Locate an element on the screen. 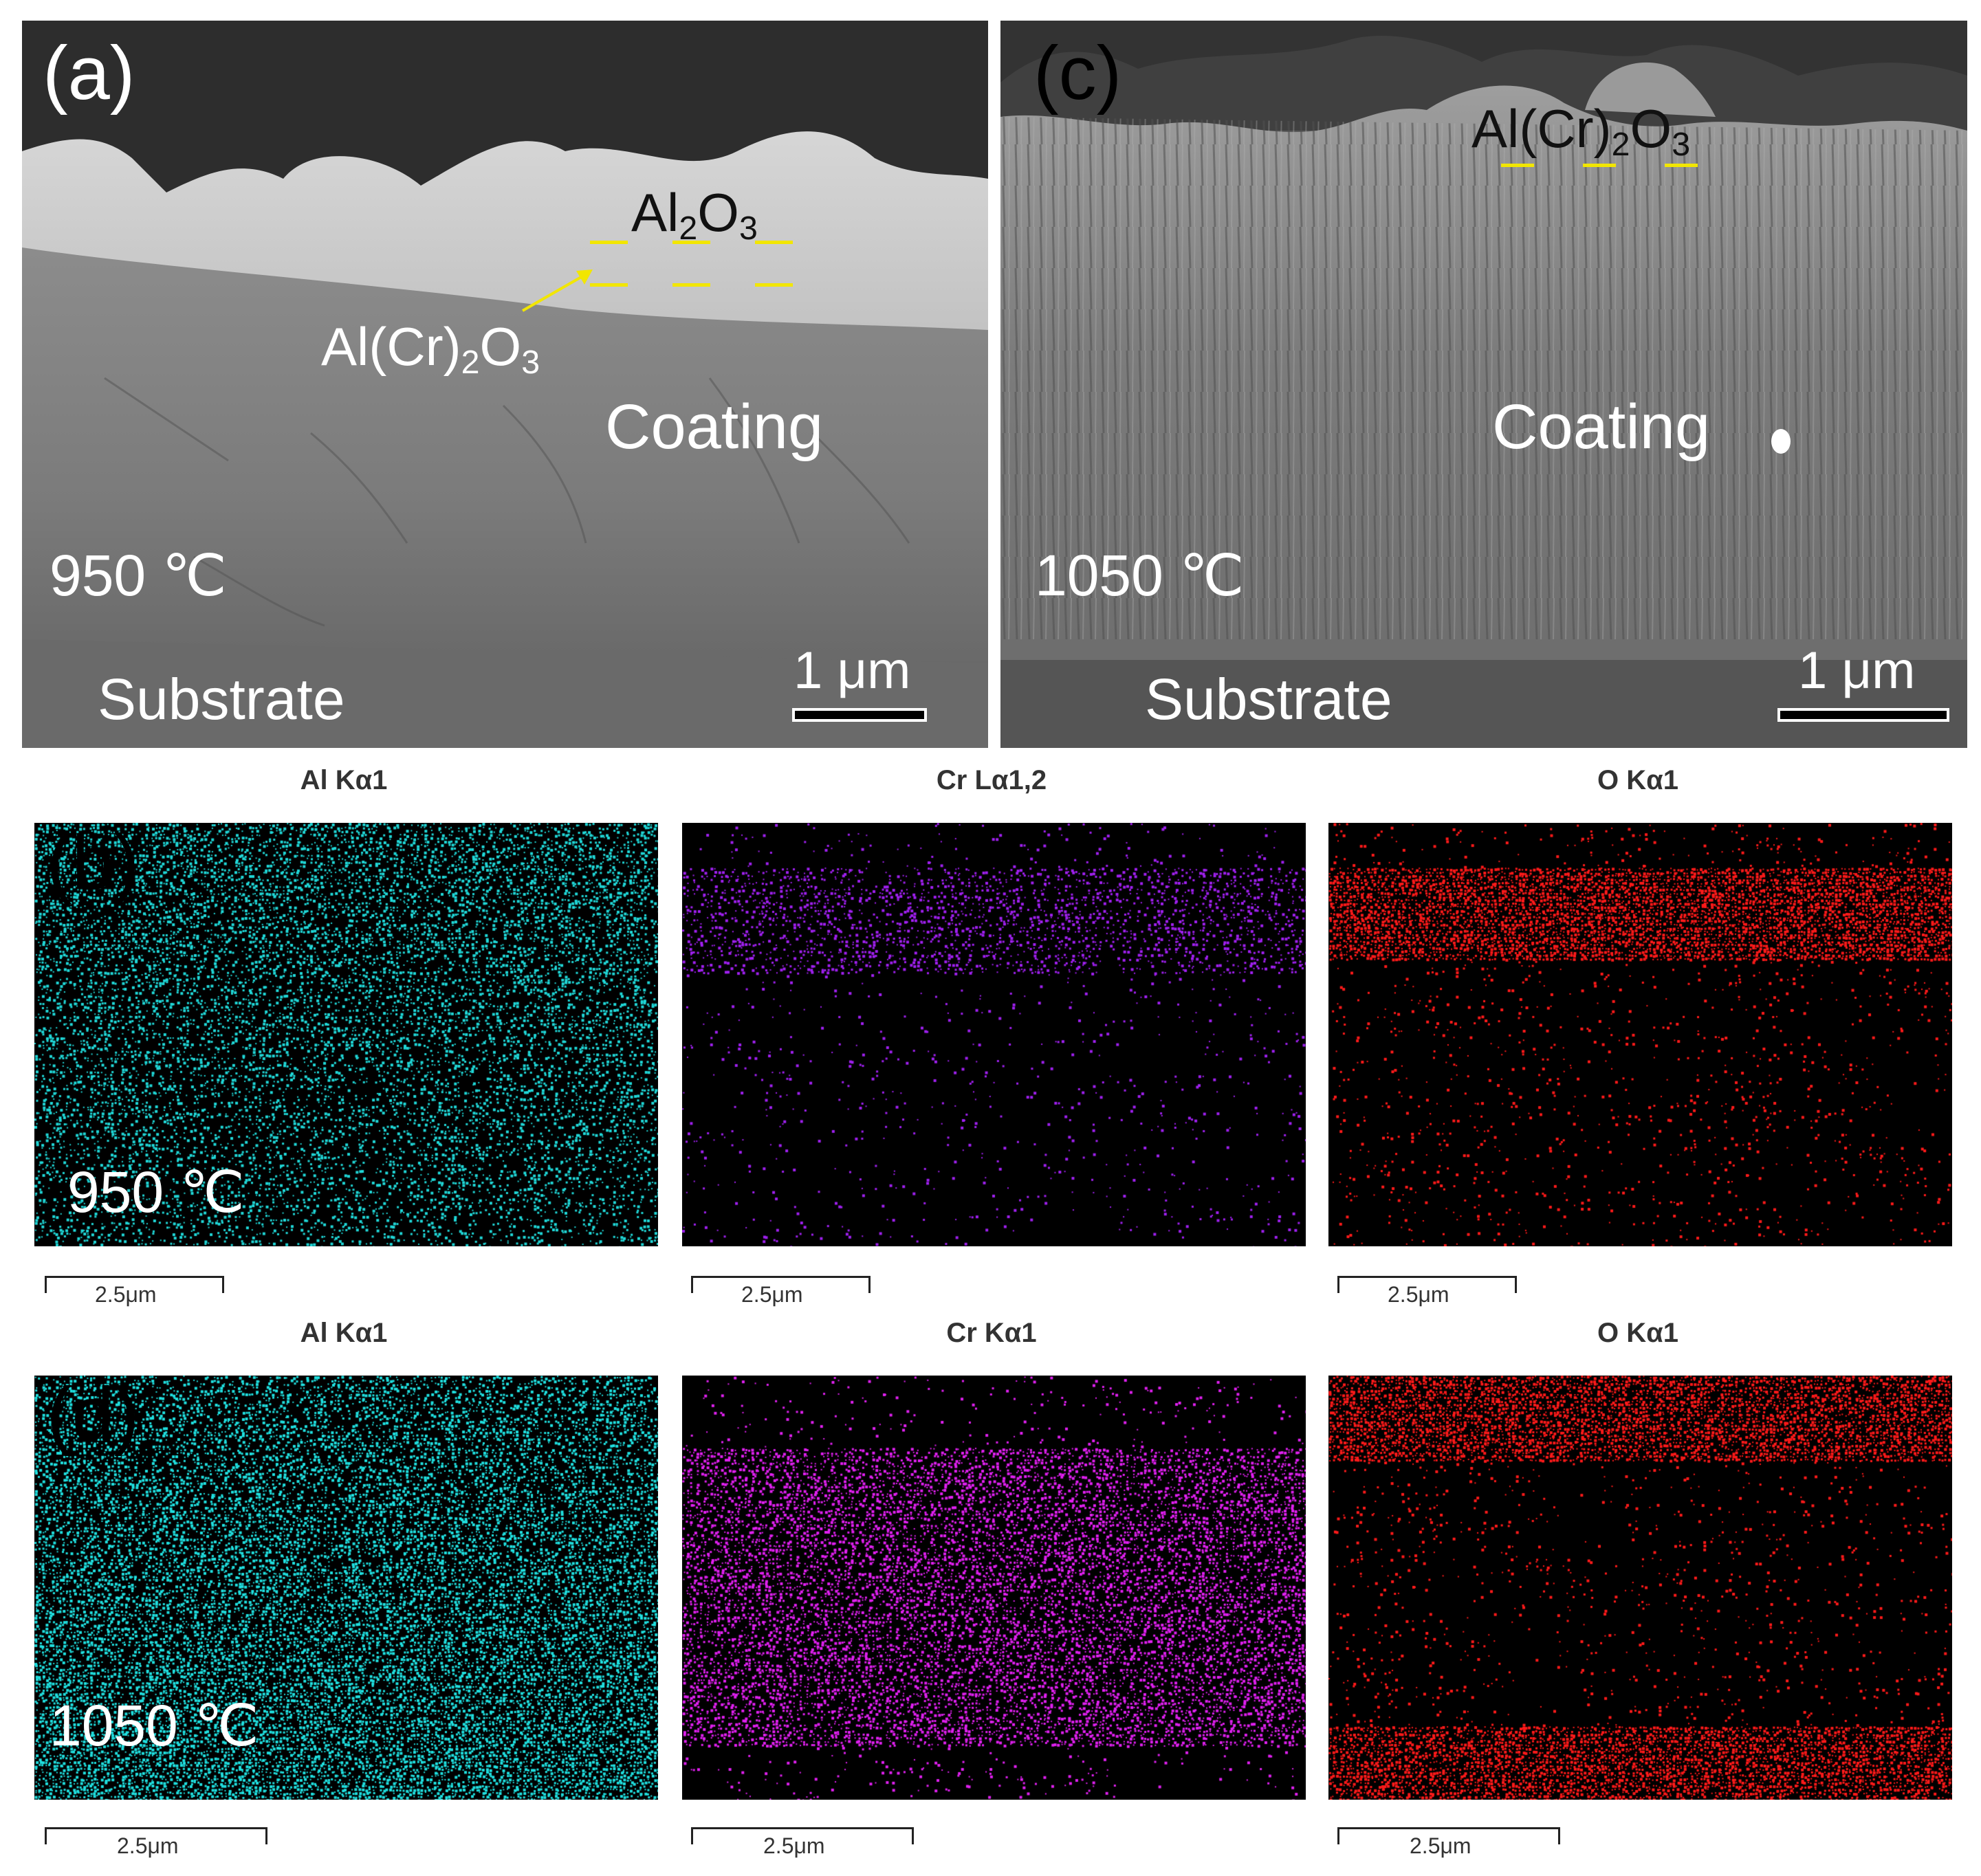 This screenshot has height=1876, width=1981. panel-letter-c: (c) is located at coordinates (1077, 73).